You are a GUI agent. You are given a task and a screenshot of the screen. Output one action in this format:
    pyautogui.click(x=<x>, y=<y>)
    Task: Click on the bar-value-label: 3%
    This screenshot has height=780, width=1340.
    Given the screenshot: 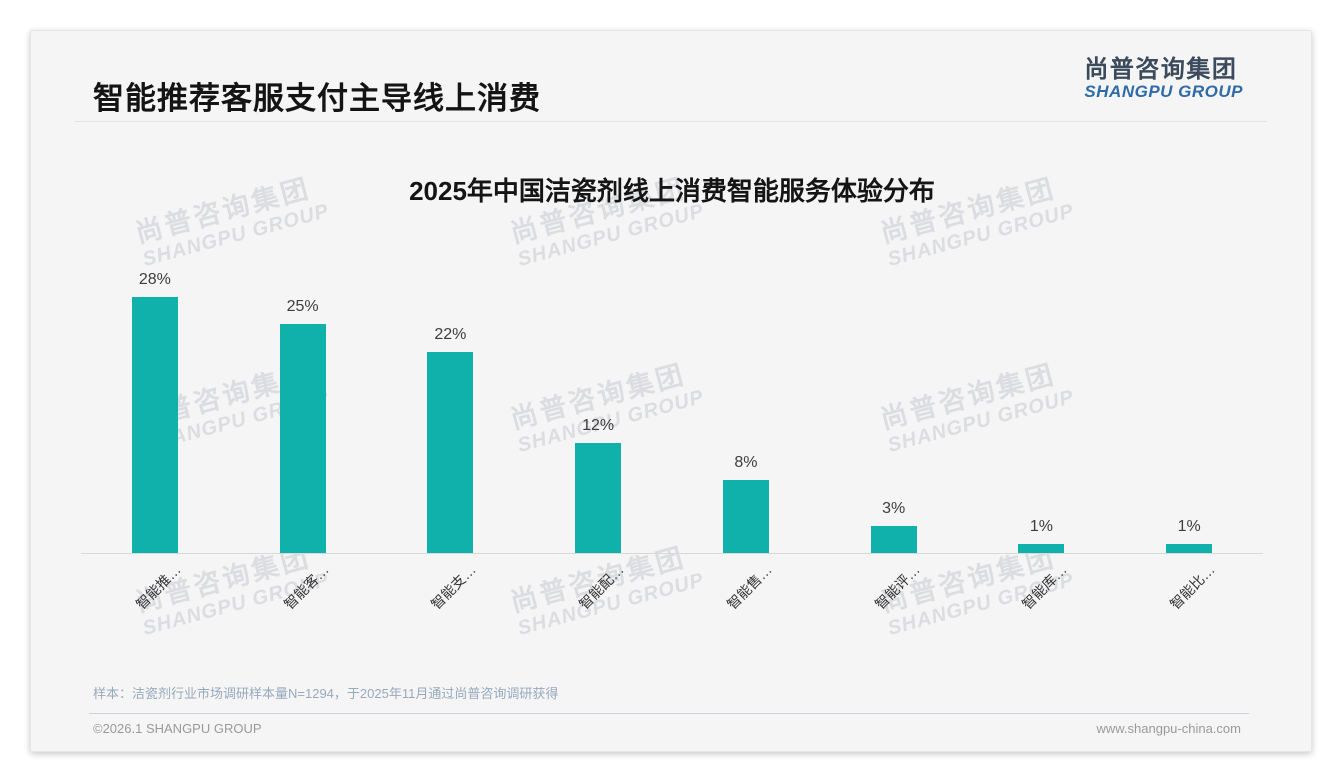 What is the action you would take?
    pyautogui.click(x=894, y=508)
    